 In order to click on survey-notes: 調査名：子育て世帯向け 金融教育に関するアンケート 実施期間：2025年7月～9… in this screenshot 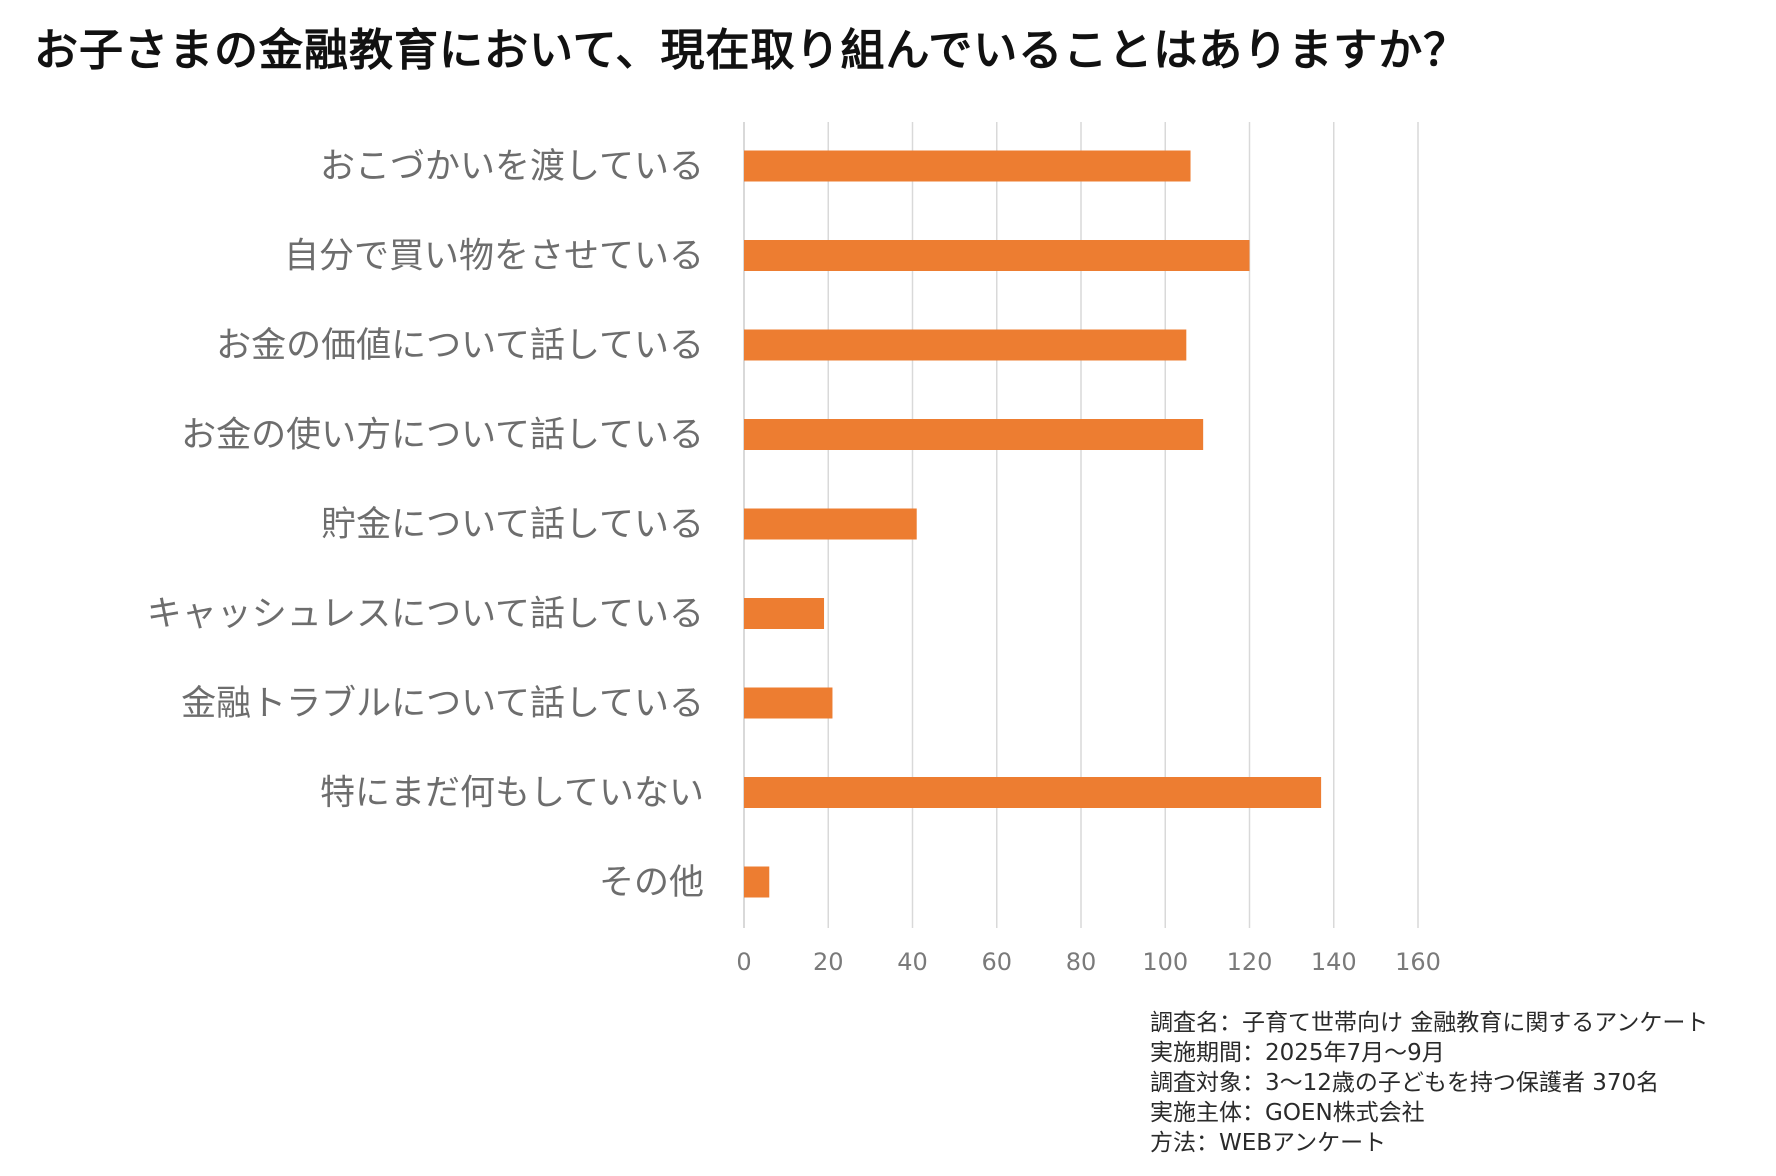, I will do `click(1429, 1083)`.